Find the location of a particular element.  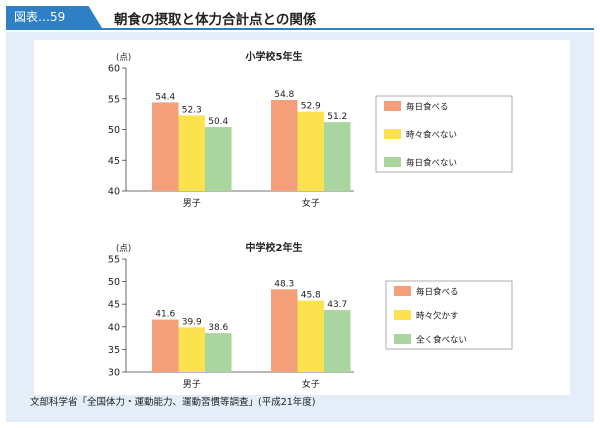

figure-number-tag: 図表…59 is located at coordinates (54, 17).